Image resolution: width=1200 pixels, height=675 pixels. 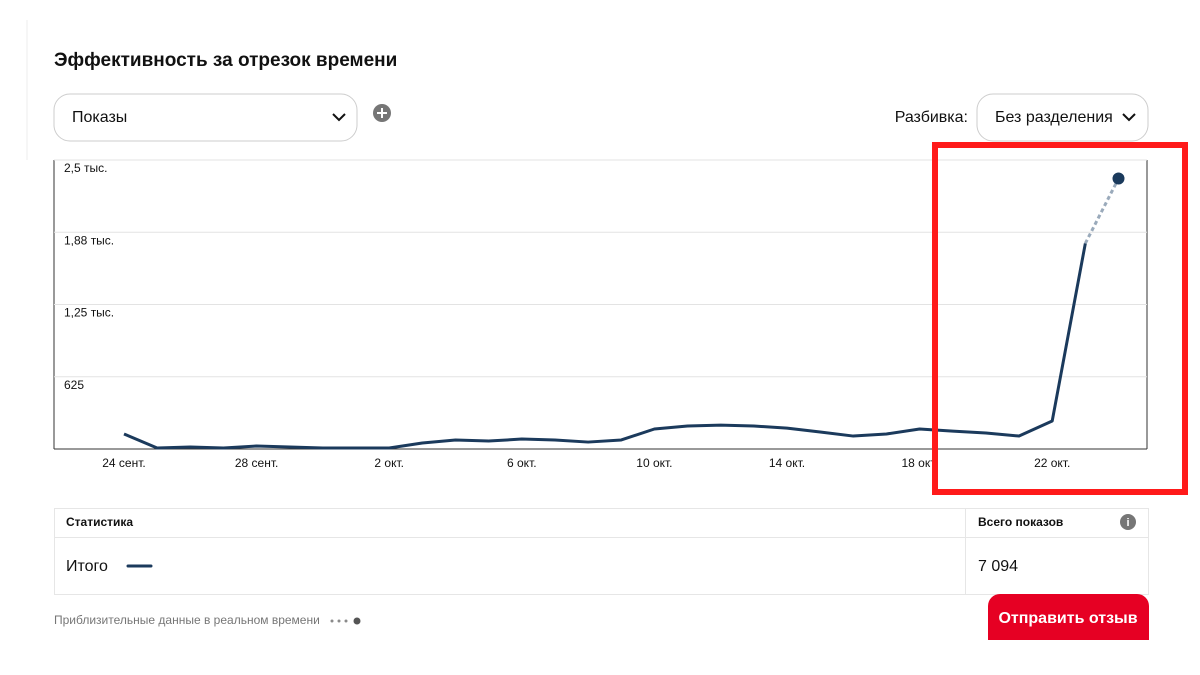 I want to click on y-tick-label: 1,25 тыс., so click(x=89, y=313).